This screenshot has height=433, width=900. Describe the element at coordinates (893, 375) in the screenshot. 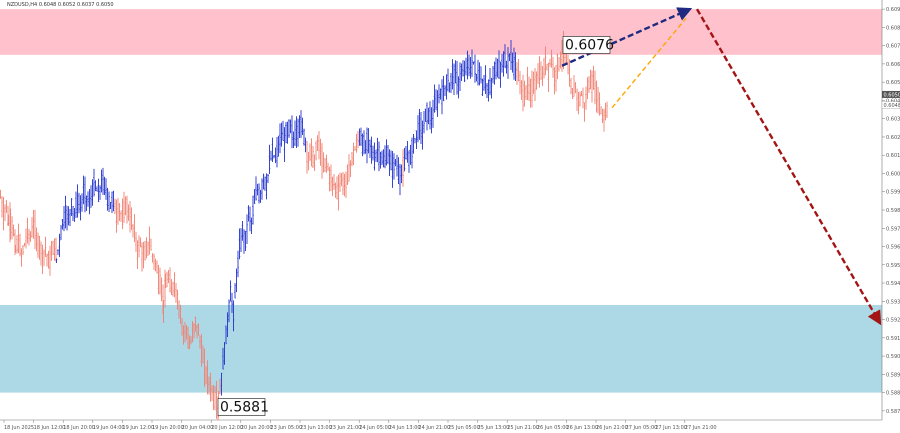

I see `y-tick-label: 0.5897` at that location.